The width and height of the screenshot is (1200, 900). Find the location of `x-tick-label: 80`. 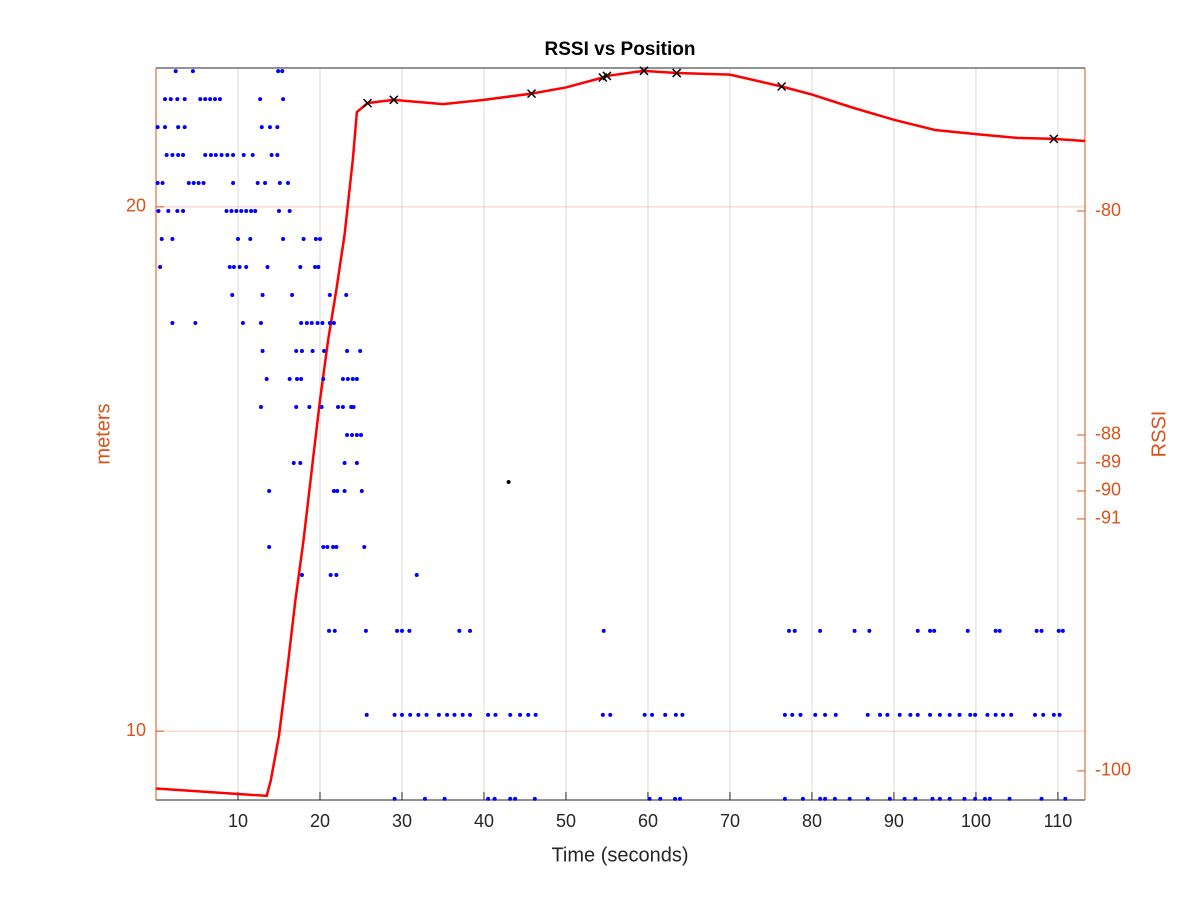

x-tick-label: 80 is located at coordinates (812, 821).